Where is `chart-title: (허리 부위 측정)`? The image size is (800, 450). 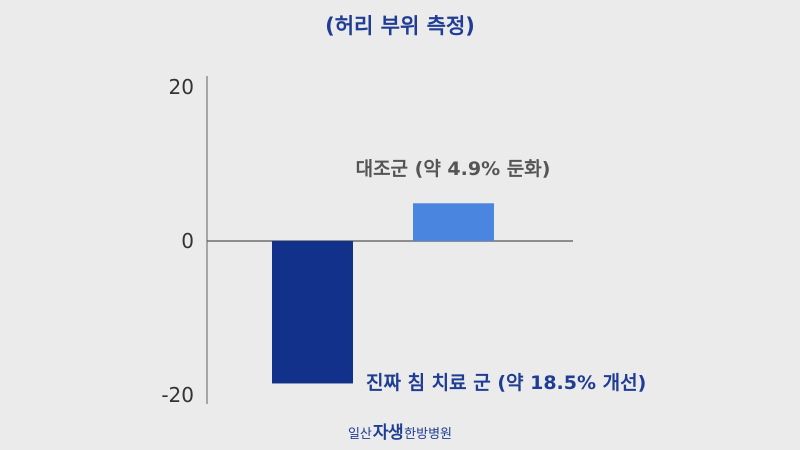 chart-title: (허리 부위 측정) is located at coordinates (400, 26).